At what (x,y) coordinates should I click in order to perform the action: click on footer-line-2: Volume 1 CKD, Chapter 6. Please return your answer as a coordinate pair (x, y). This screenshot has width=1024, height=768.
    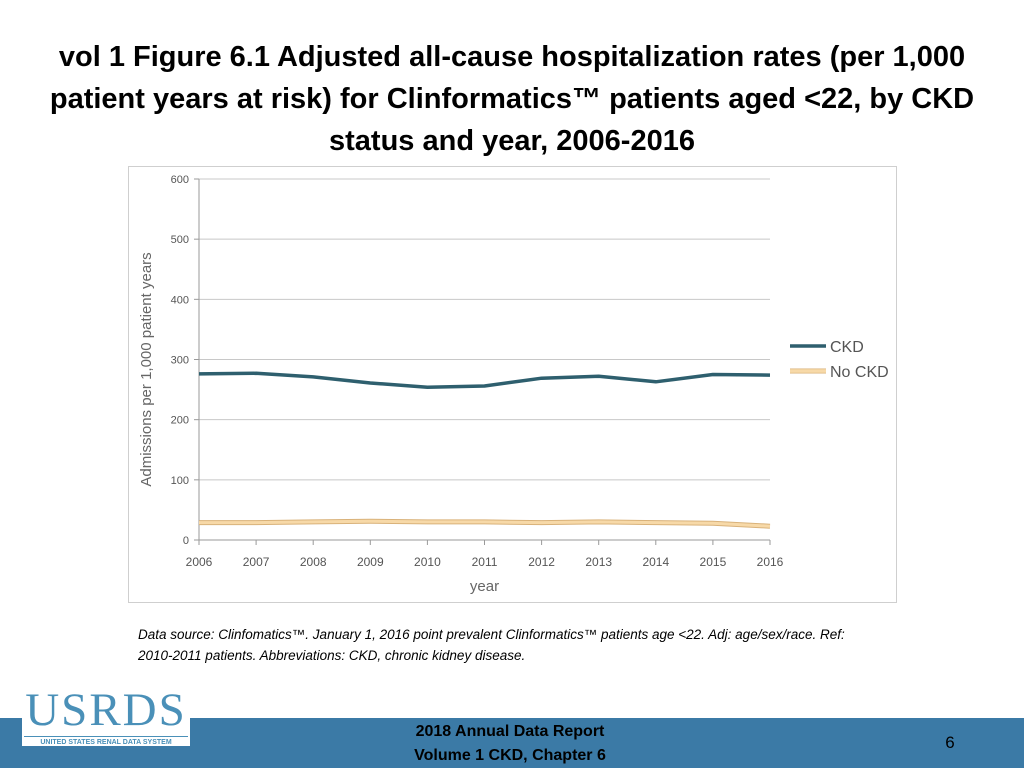
    Looking at the image, I should click on (510, 755).